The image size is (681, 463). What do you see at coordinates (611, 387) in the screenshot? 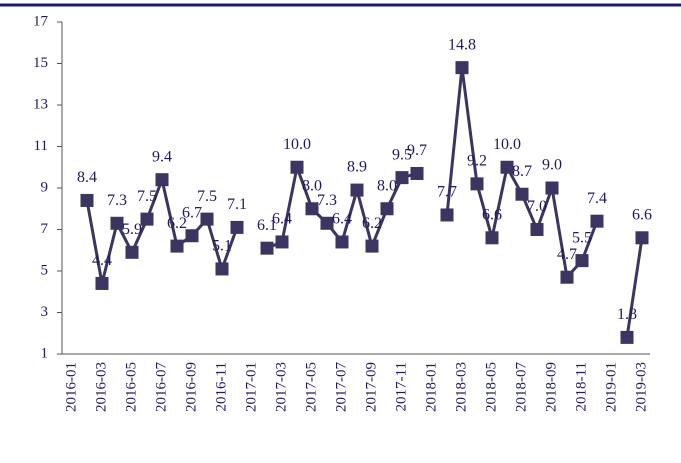
I see `x-tick-label: 2019-01` at bounding box center [611, 387].